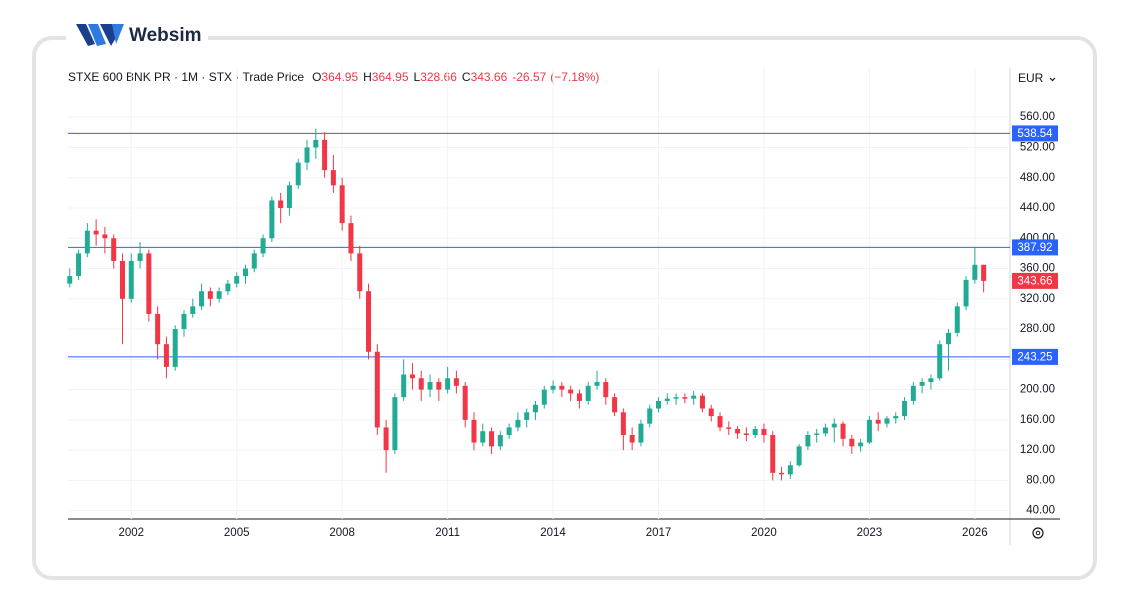  Describe the element at coordinates (1037, 269) in the screenshot. I see `y-tick-label: 360.00` at that location.